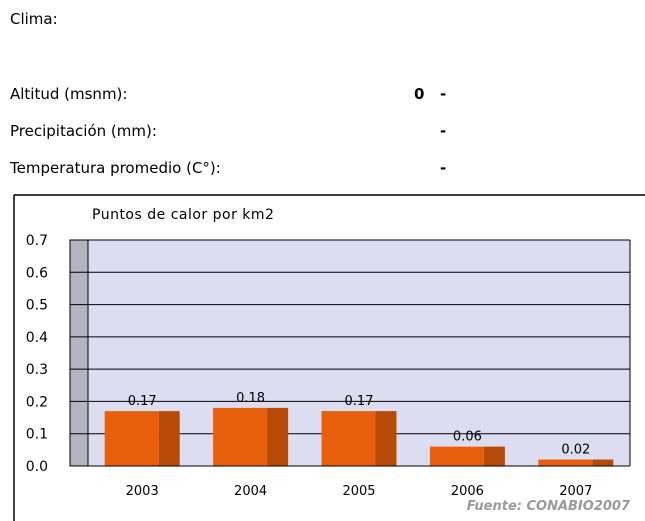  What do you see at coordinates (142, 491) in the screenshot?
I see `x-tick-label: 2003` at bounding box center [142, 491].